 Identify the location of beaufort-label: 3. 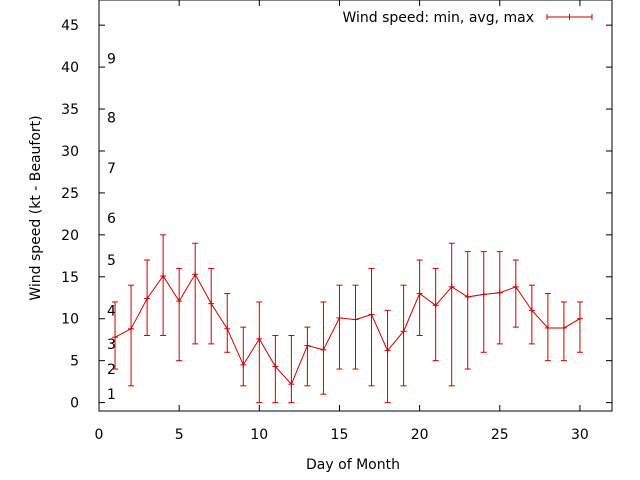
(111, 345).